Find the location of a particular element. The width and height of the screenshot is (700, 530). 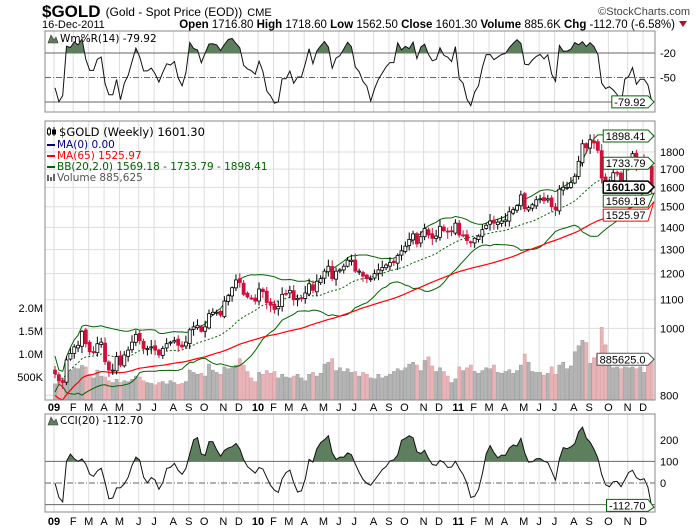

volume-label-tag: 885625.0 is located at coordinates (625, 359).